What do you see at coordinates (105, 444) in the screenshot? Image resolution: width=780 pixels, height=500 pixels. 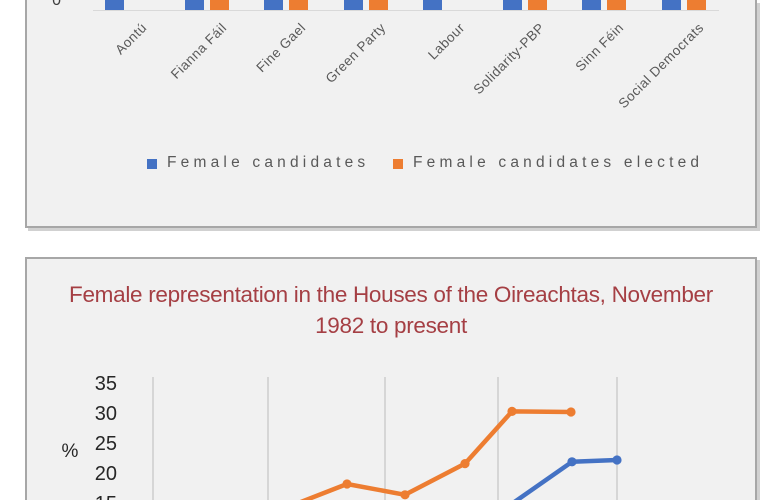 I see `y-tick-25: 25` at bounding box center [105, 444].